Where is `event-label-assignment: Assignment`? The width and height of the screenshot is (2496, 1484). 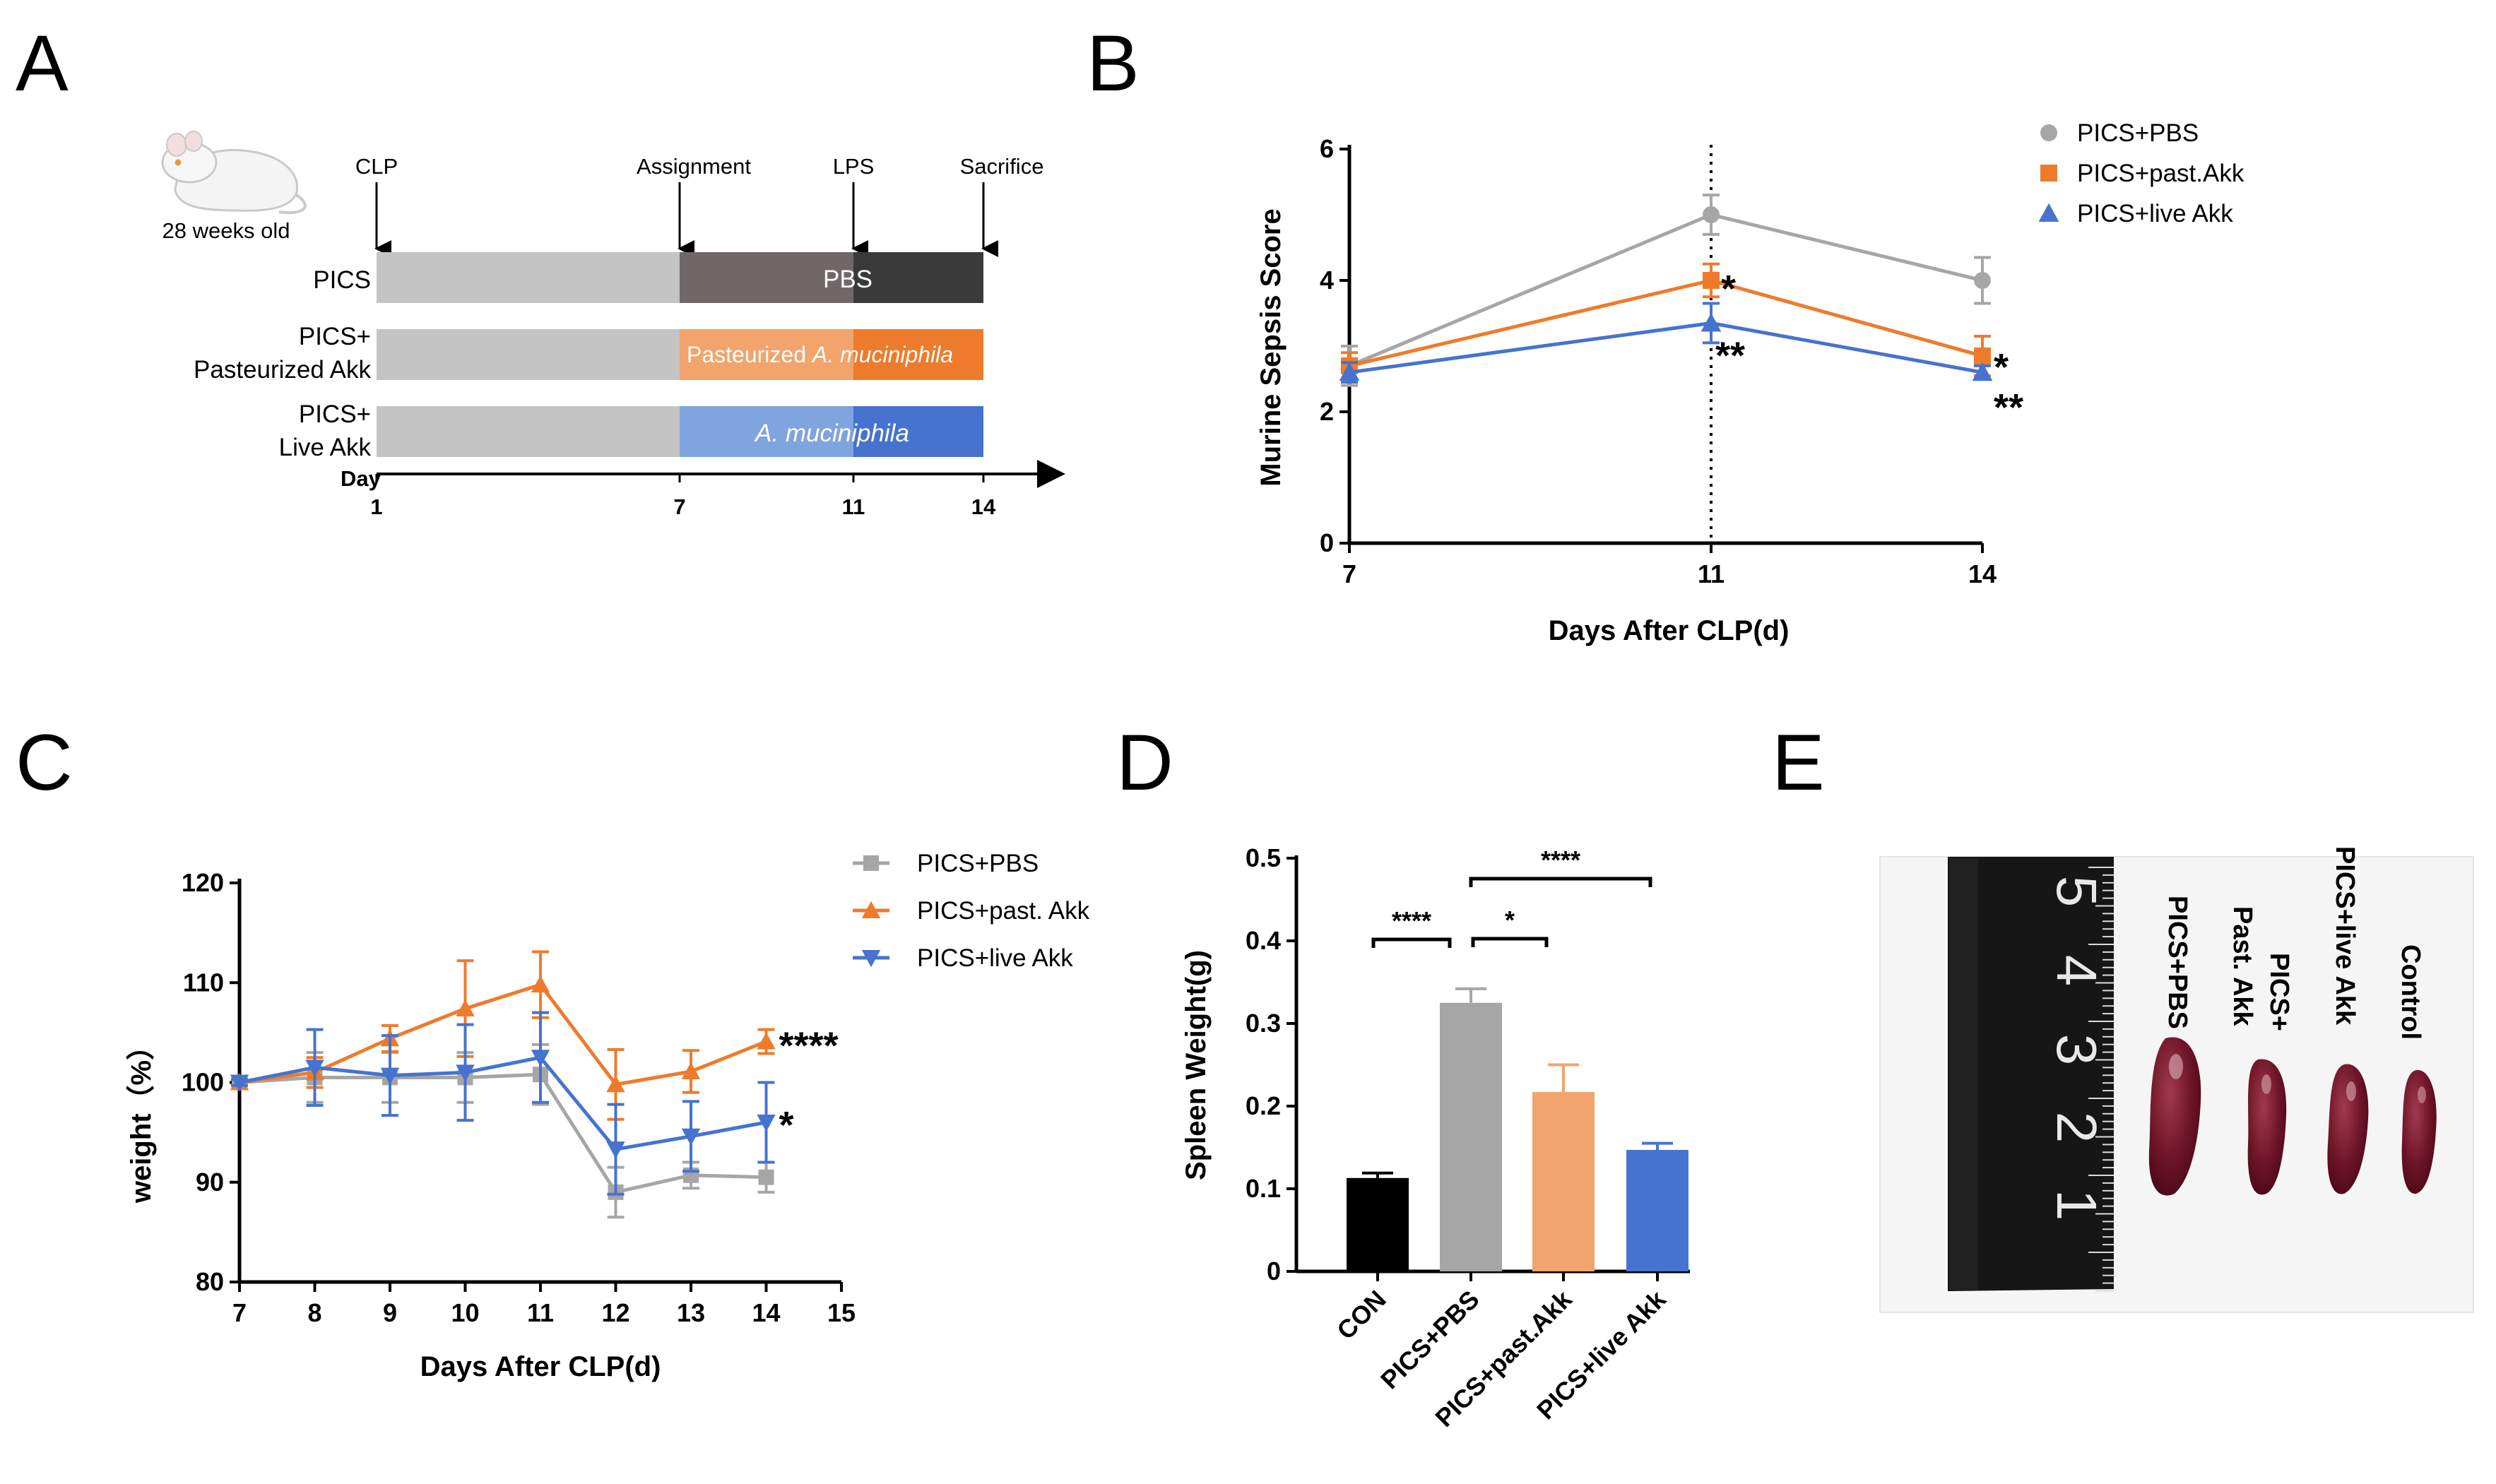
event-label-assignment: Assignment is located at coordinates (694, 166).